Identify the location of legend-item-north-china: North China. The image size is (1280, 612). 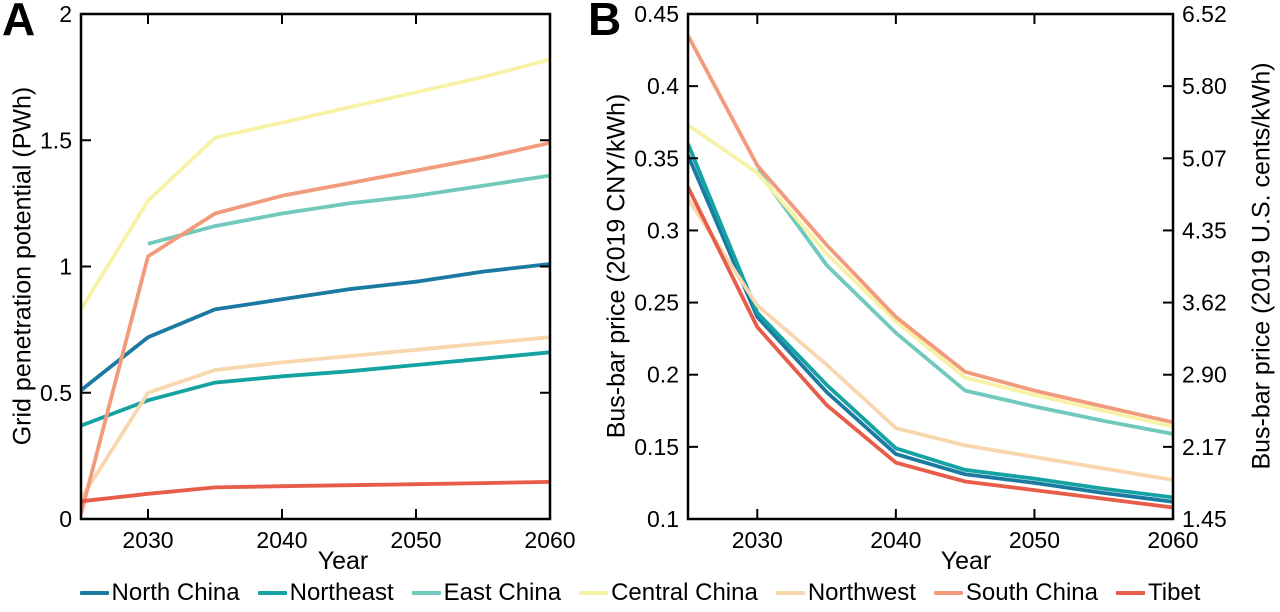
(159, 592).